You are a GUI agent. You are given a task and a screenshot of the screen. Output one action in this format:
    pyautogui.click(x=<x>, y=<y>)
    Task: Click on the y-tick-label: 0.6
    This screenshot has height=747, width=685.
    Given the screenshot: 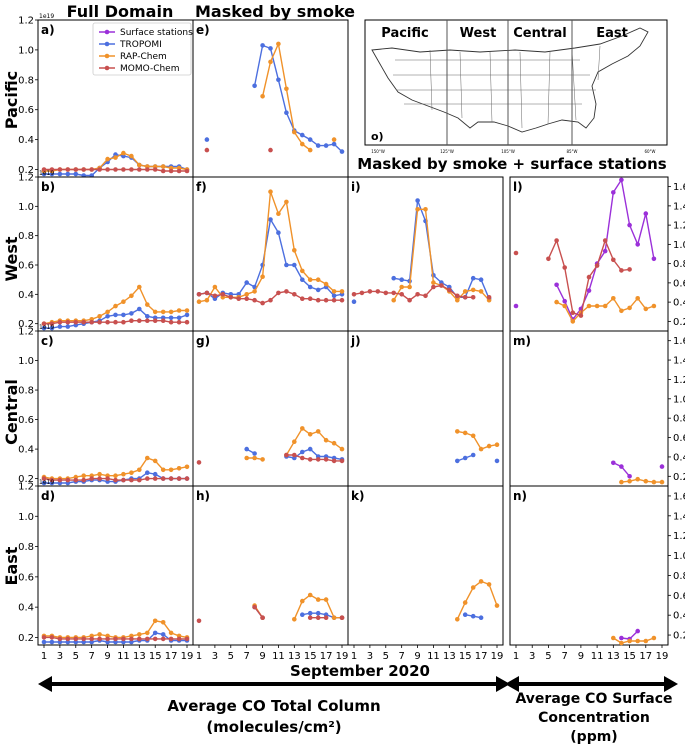 What is the action you would take?
    pyautogui.click(x=26, y=110)
    